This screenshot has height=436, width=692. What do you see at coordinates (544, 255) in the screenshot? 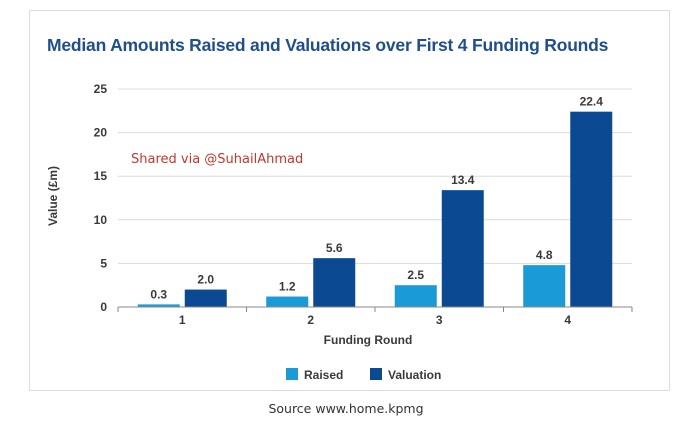
I see `data-label: 4.8` at bounding box center [544, 255].